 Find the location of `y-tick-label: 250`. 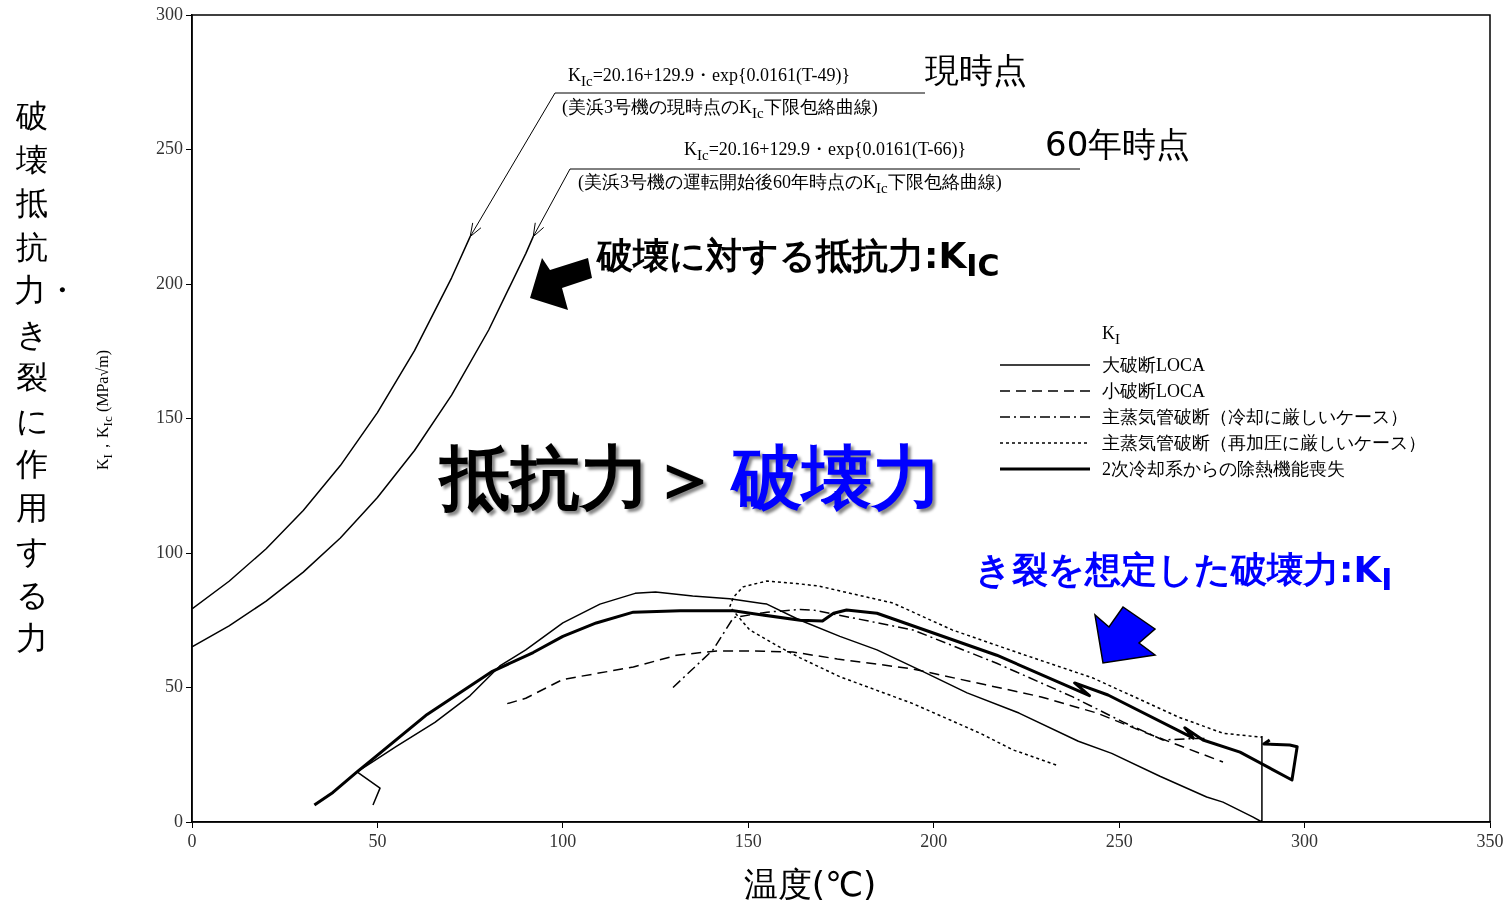

y-tick-label: 250 is located at coordinates (169, 148).